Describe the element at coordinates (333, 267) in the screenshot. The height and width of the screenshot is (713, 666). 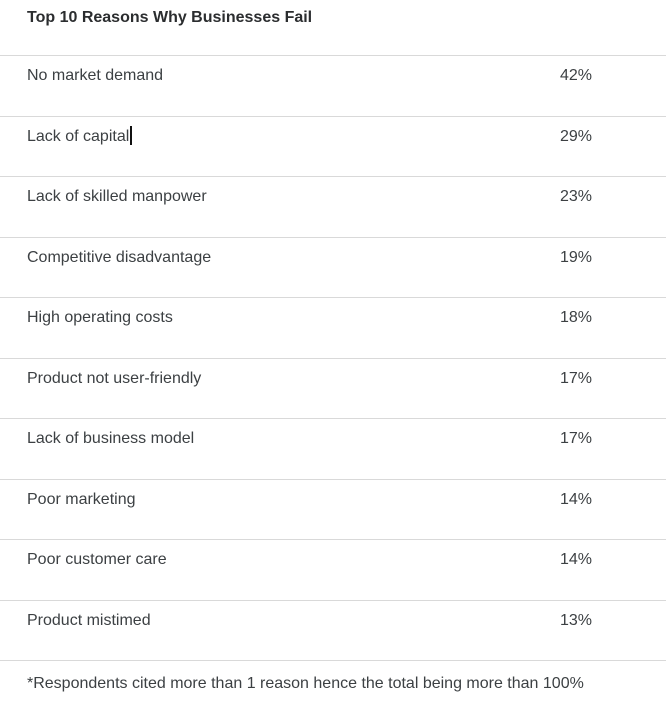
I see `table-row: Competitive disadvantage 19%` at that location.